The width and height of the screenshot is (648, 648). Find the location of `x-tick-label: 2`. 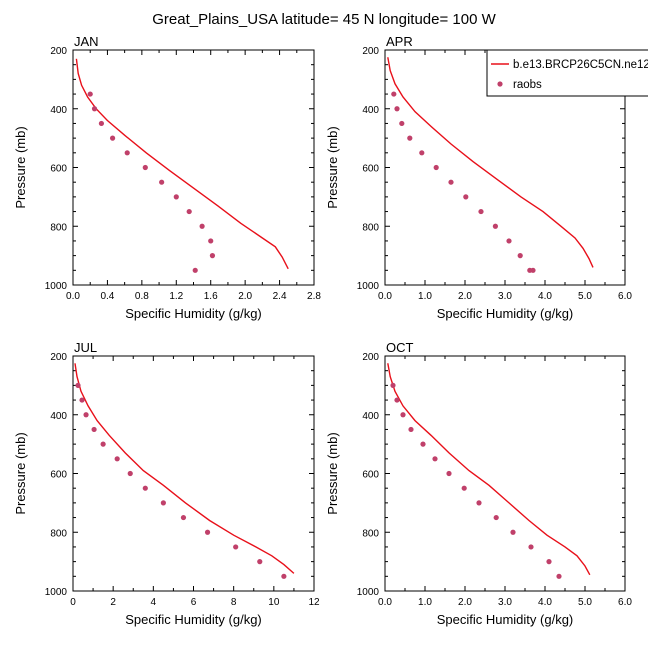

x-tick-label: 2 is located at coordinates (113, 602).